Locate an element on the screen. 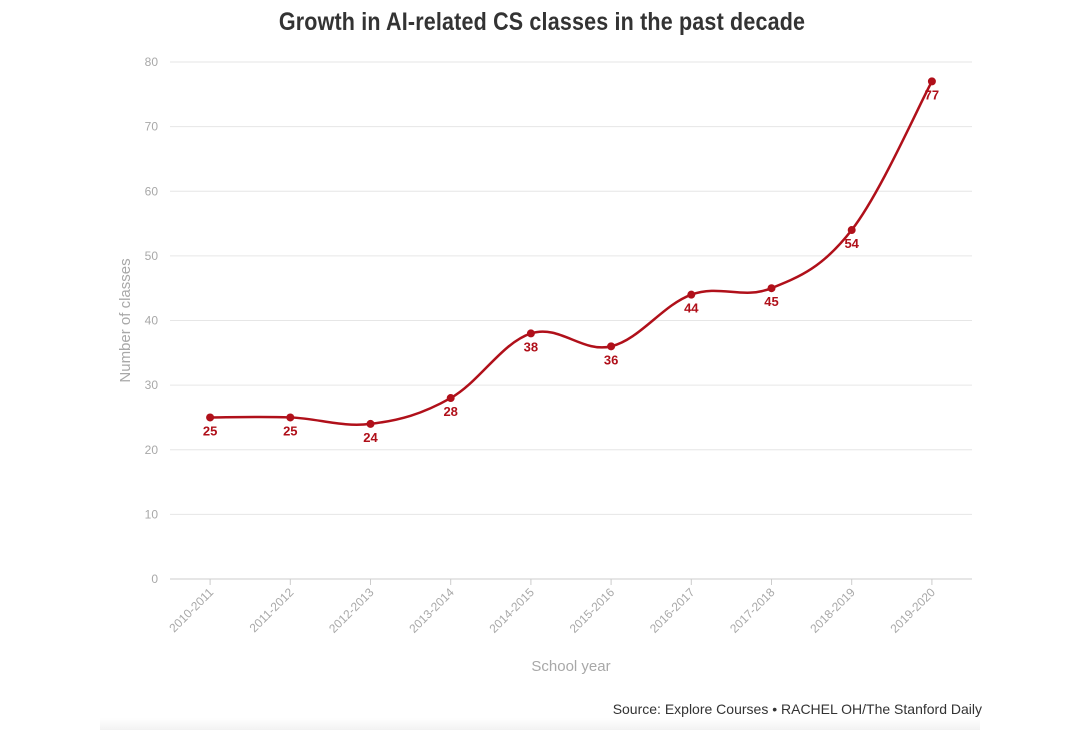 The image size is (1080, 730). y-tick-label: 80 is located at coordinates (152, 62).